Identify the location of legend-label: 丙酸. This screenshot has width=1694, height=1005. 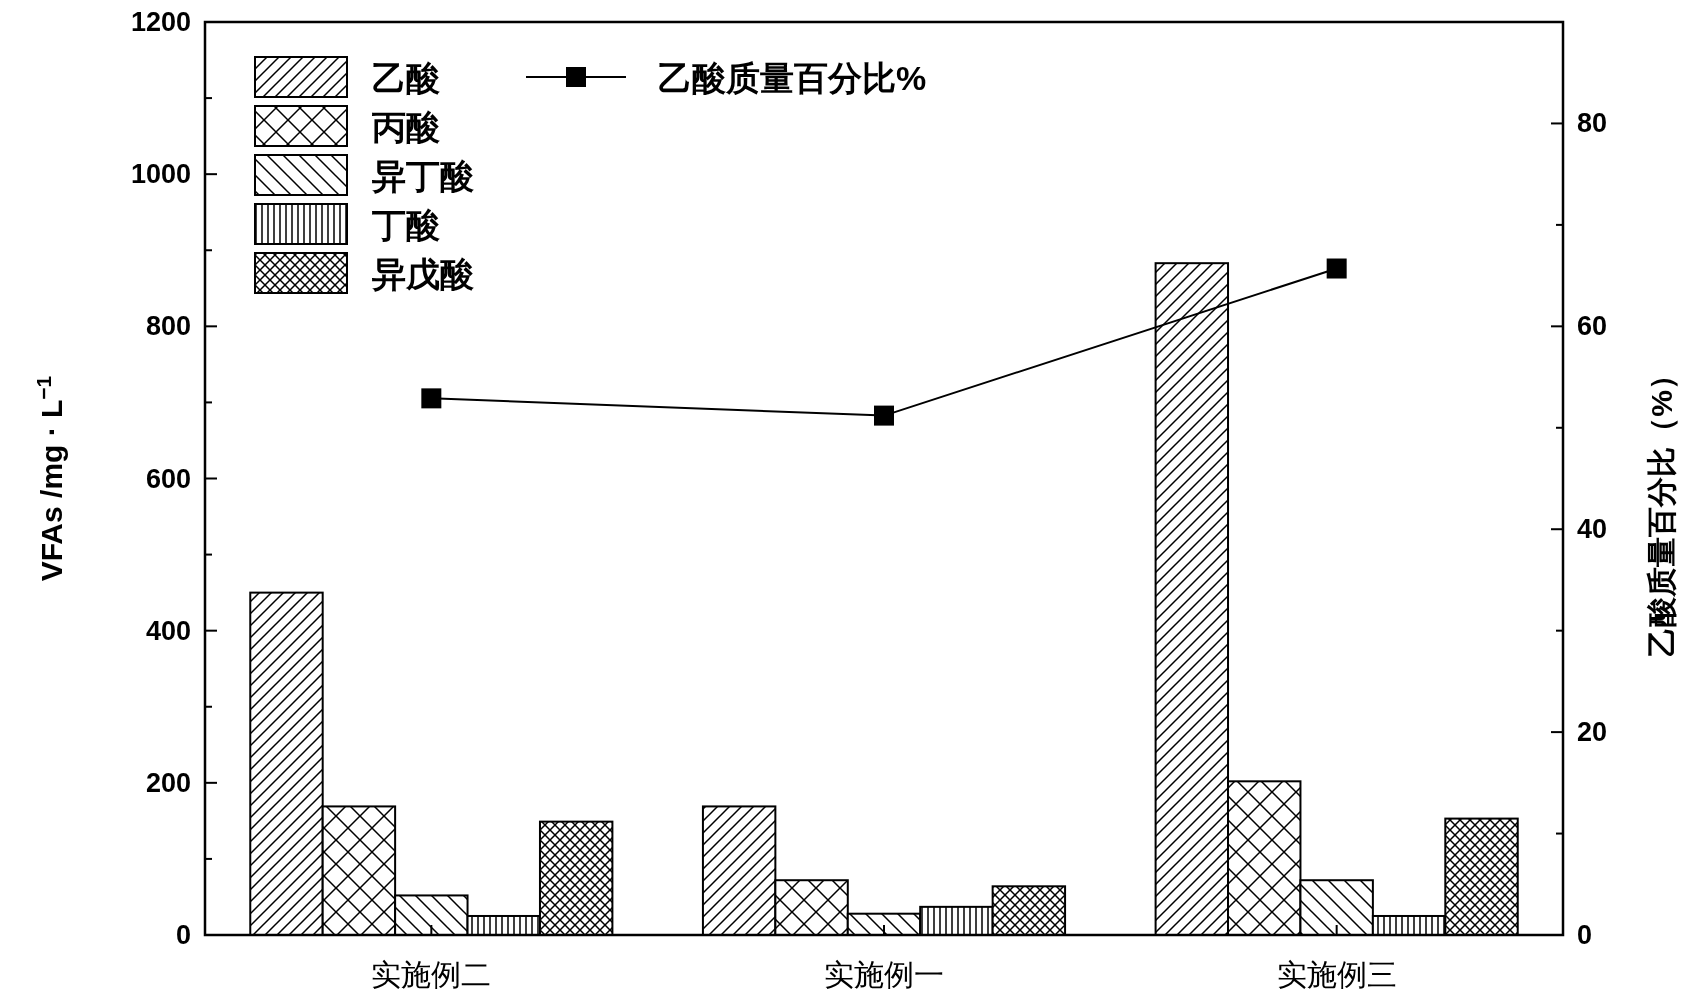
(405, 127).